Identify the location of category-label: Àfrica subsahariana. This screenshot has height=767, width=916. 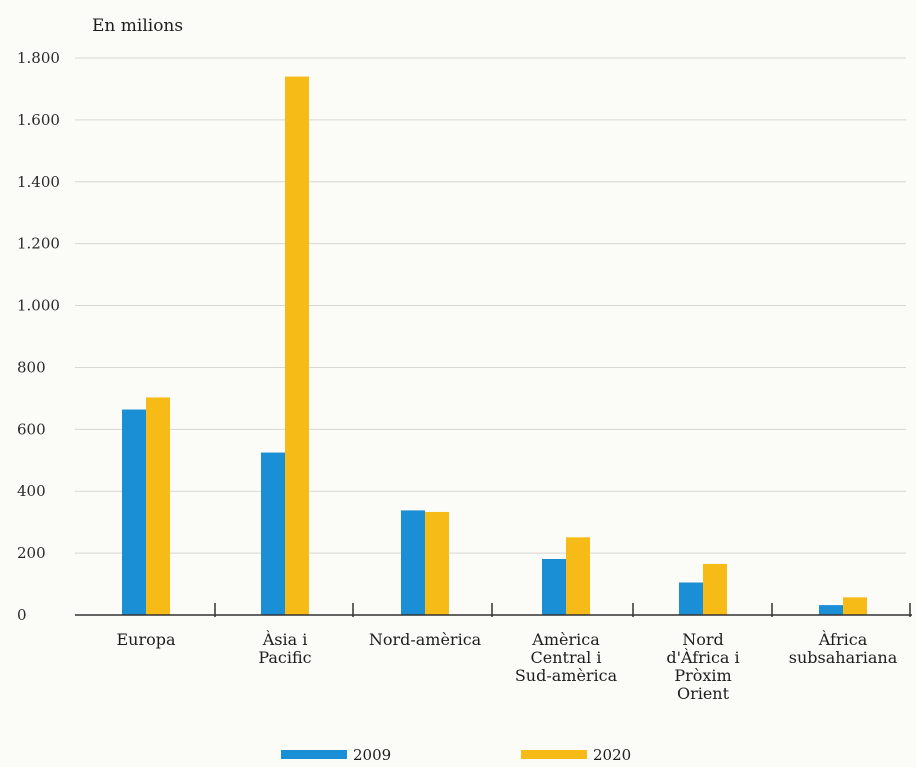
(843, 648).